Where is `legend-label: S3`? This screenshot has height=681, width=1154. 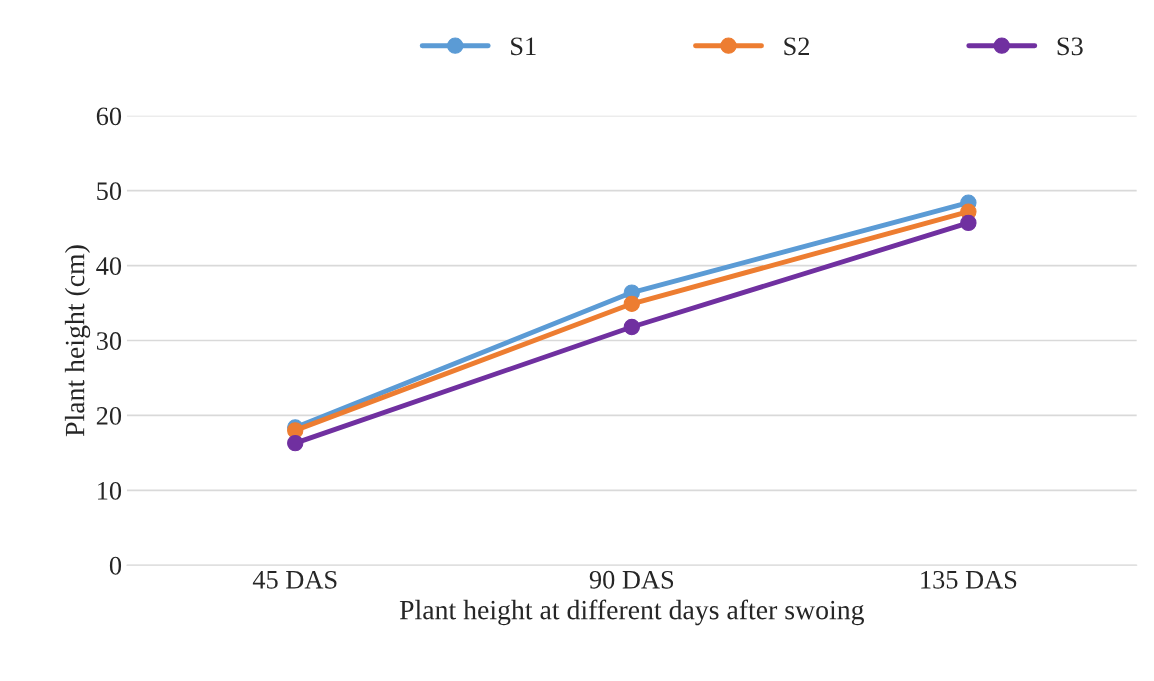 legend-label: S3 is located at coordinates (1070, 46).